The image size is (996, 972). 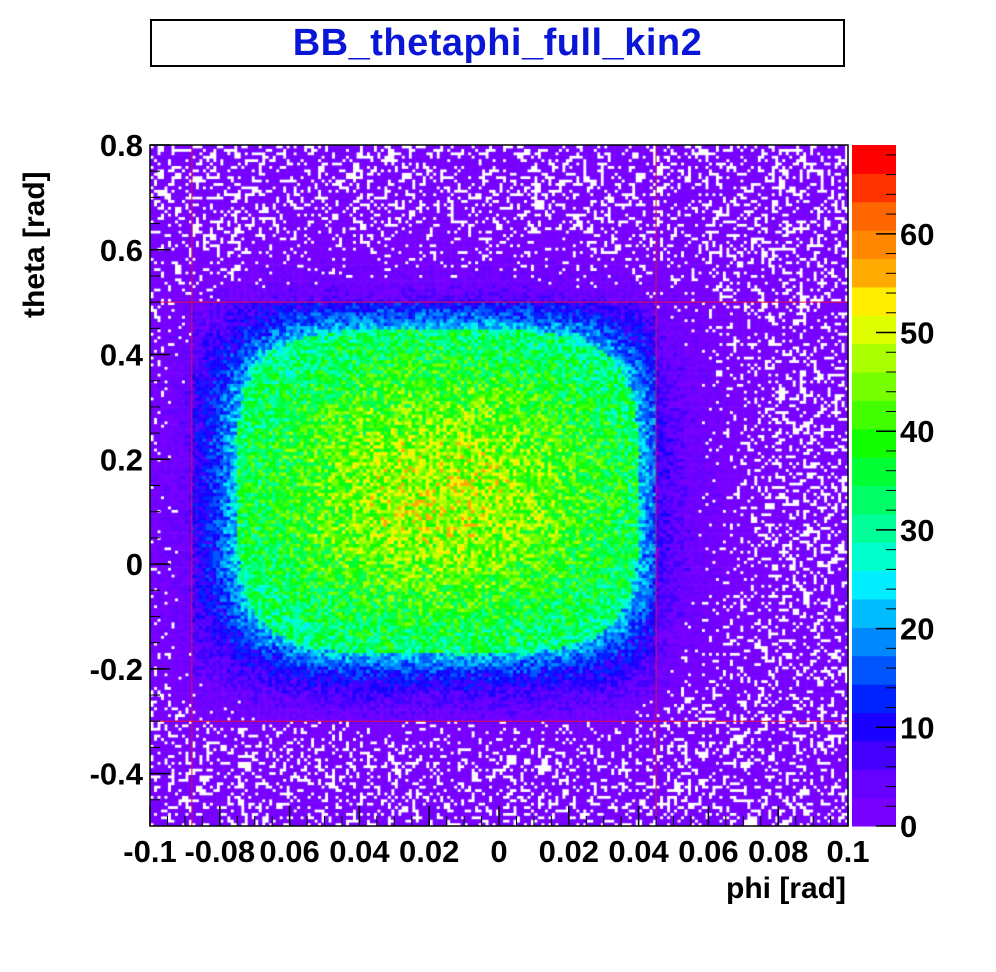 What do you see at coordinates (122, 355) in the screenshot?
I see `y-tick-label: 0.4` at bounding box center [122, 355].